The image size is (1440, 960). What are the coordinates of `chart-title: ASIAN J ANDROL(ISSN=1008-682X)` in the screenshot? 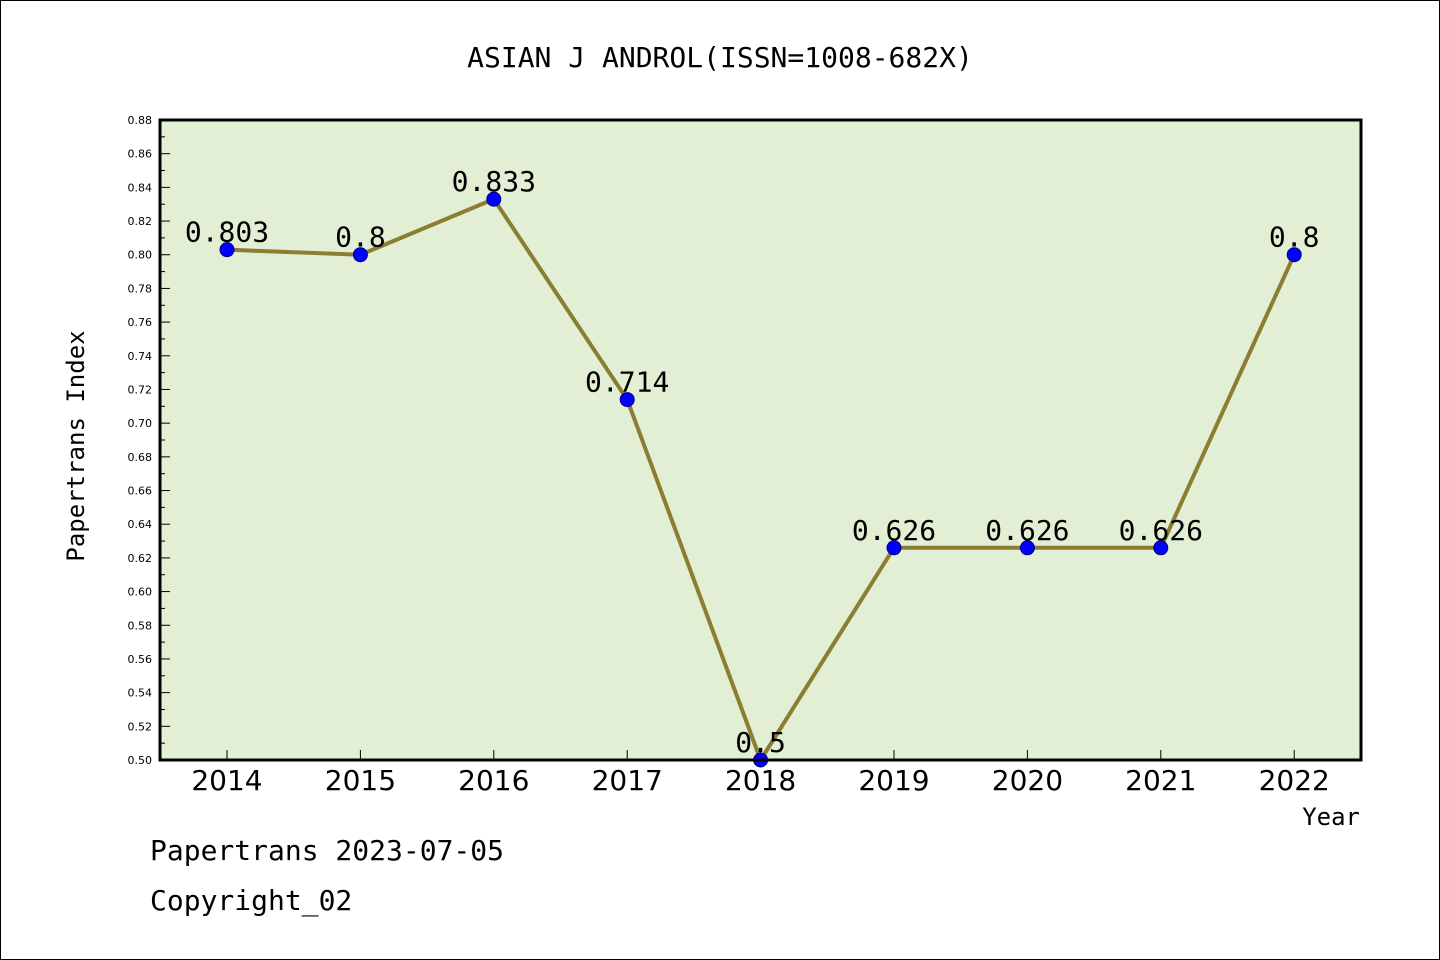 It's located at (720, 57).